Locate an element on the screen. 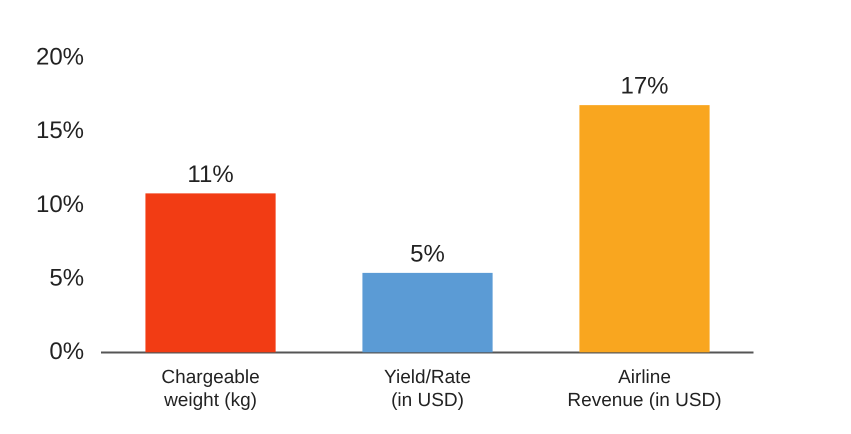 The width and height of the screenshot is (851, 434). data-label: 11% is located at coordinates (210, 174).